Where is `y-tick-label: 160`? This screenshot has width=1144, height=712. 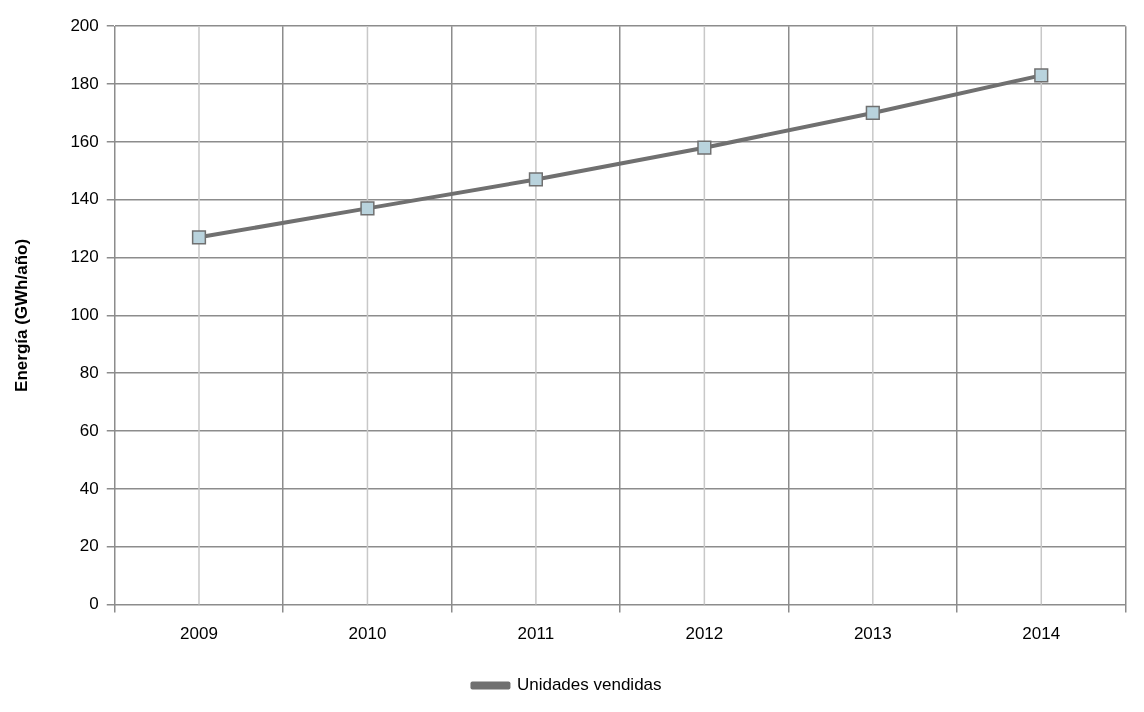
y-tick-label: 160 is located at coordinates (84, 141).